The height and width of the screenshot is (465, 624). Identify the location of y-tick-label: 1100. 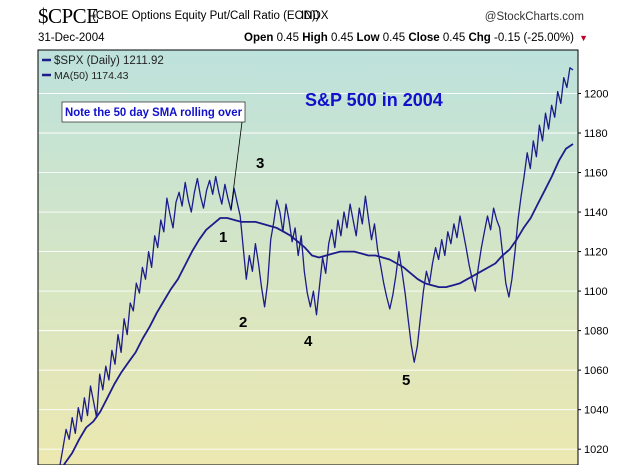
(596, 292).